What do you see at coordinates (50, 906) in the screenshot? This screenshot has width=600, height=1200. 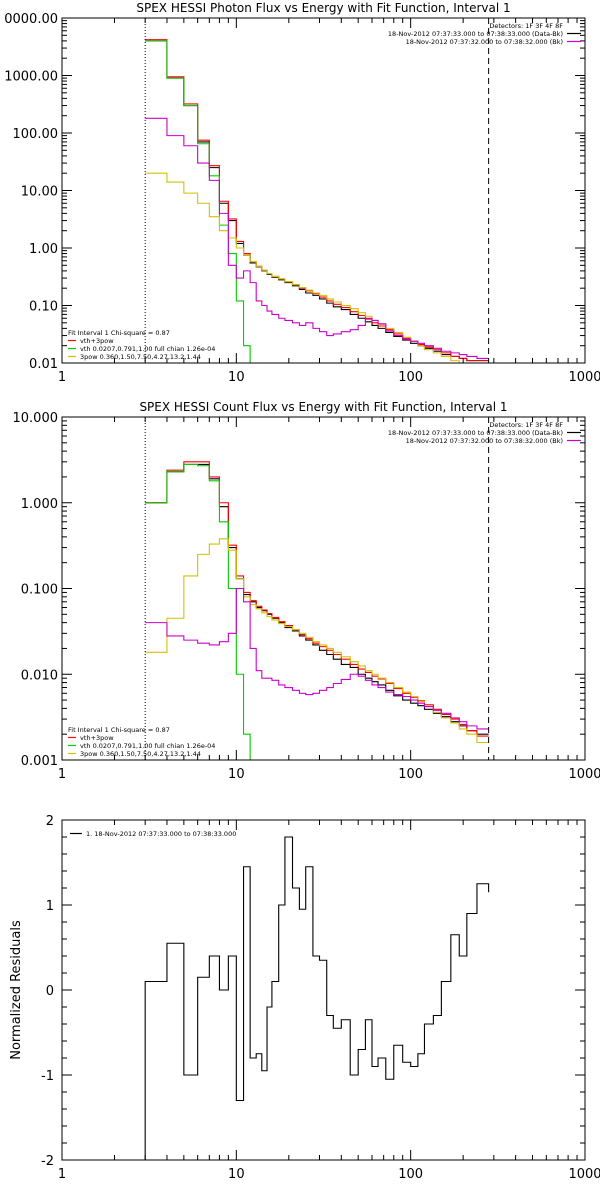 I see `y-tick-label: 1` at bounding box center [50, 906].